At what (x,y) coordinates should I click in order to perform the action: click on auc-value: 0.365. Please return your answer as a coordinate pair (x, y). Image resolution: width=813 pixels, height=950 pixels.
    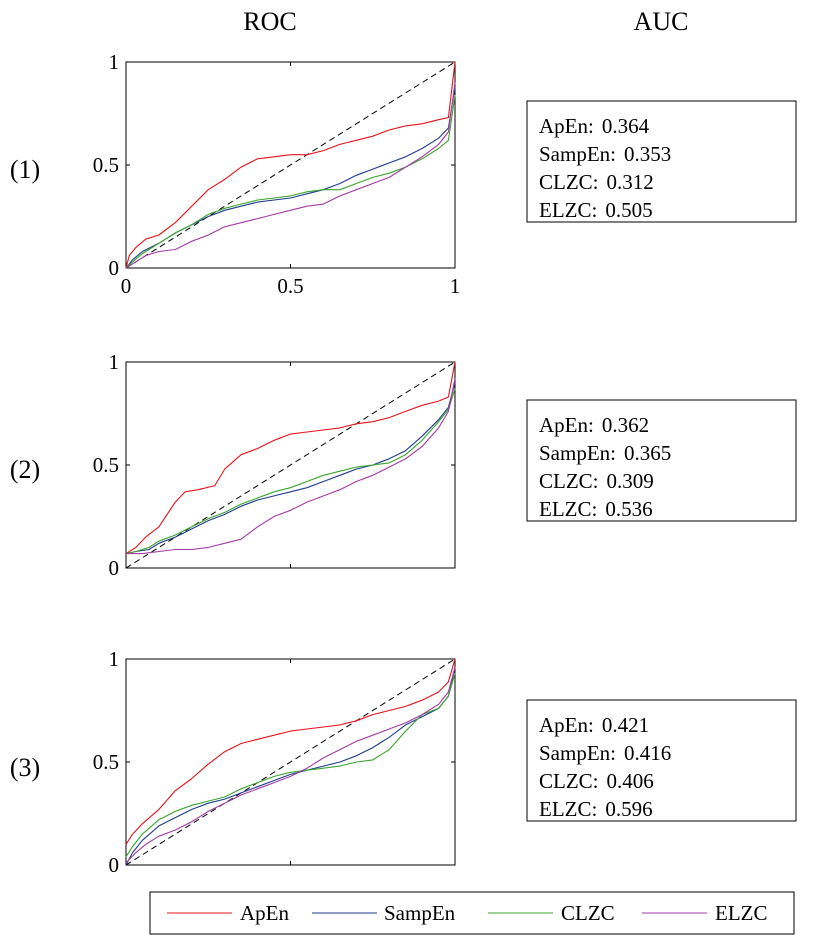
    Looking at the image, I should click on (647, 453).